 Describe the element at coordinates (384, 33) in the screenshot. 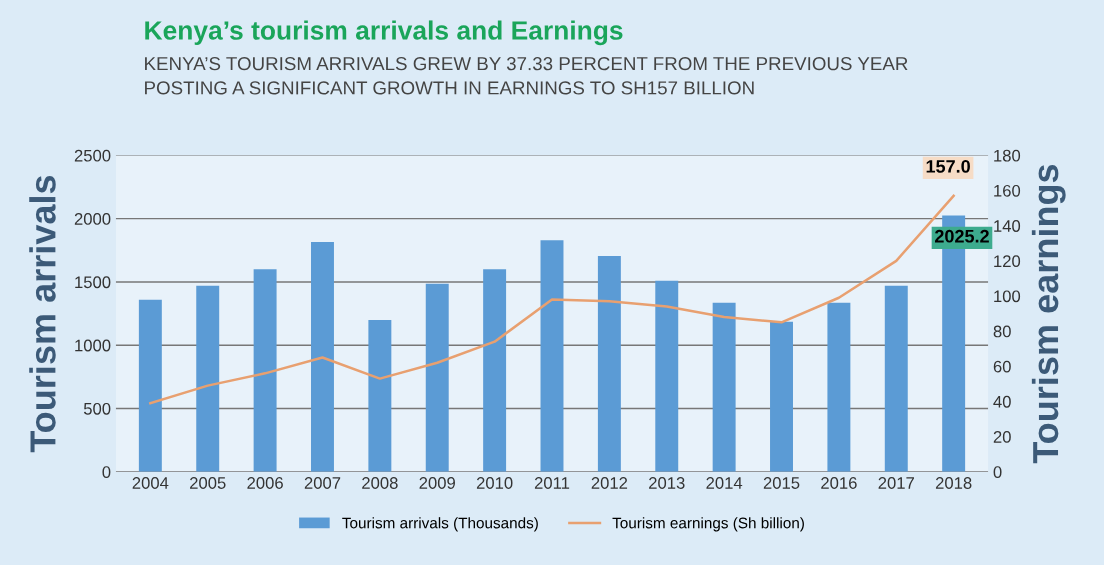

I see `chart-title: Kenya’s tourism arrivals and Earnings` at that location.